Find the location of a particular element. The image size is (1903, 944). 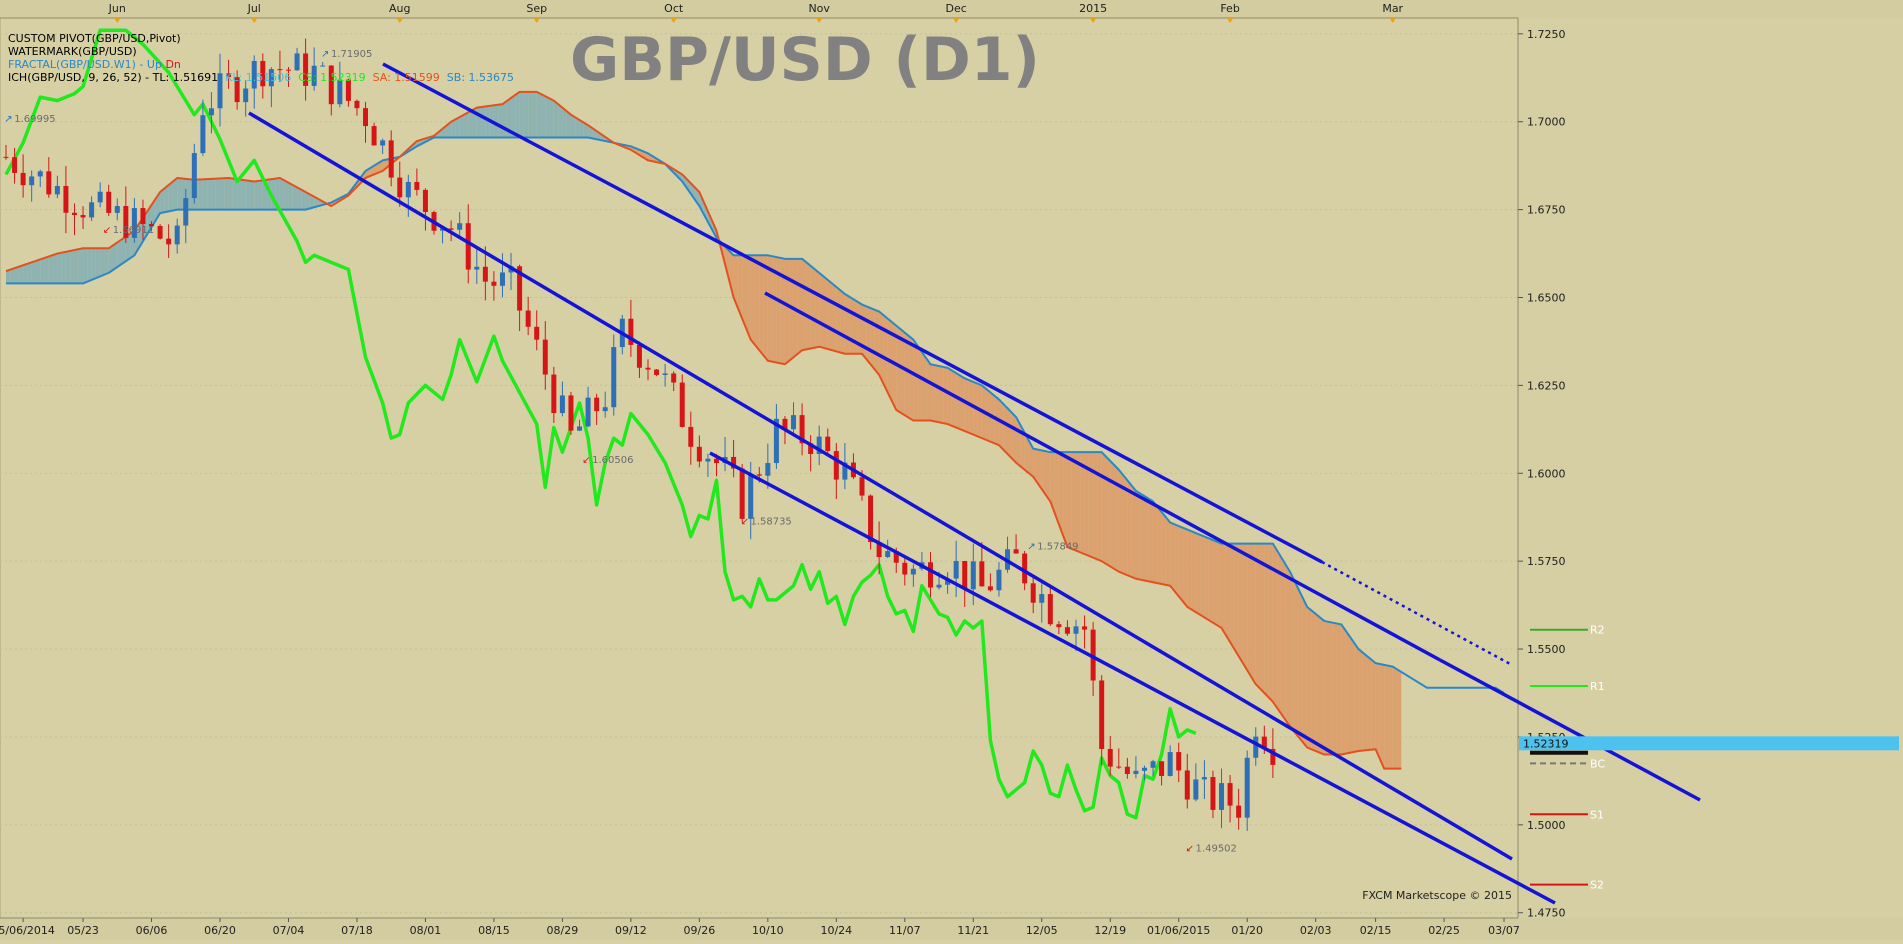

y-tick-label: 1.5000 is located at coordinates (1546, 825).